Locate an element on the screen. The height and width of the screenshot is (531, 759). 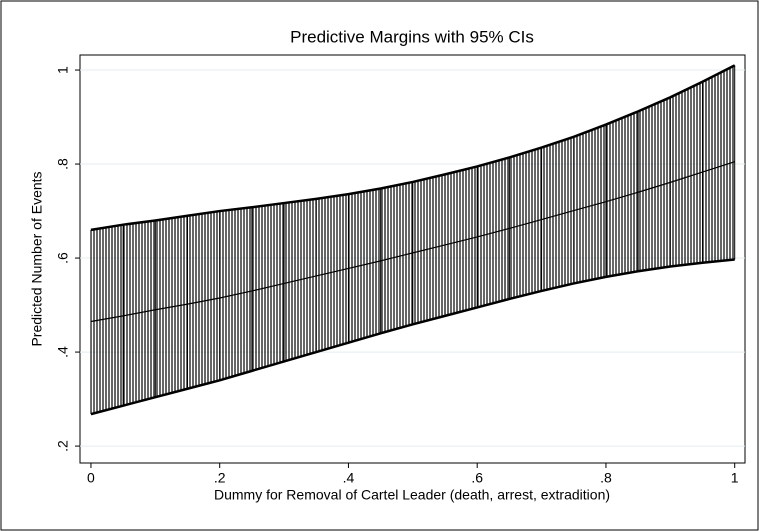
y-tick-label: .6 is located at coordinates (63, 258).